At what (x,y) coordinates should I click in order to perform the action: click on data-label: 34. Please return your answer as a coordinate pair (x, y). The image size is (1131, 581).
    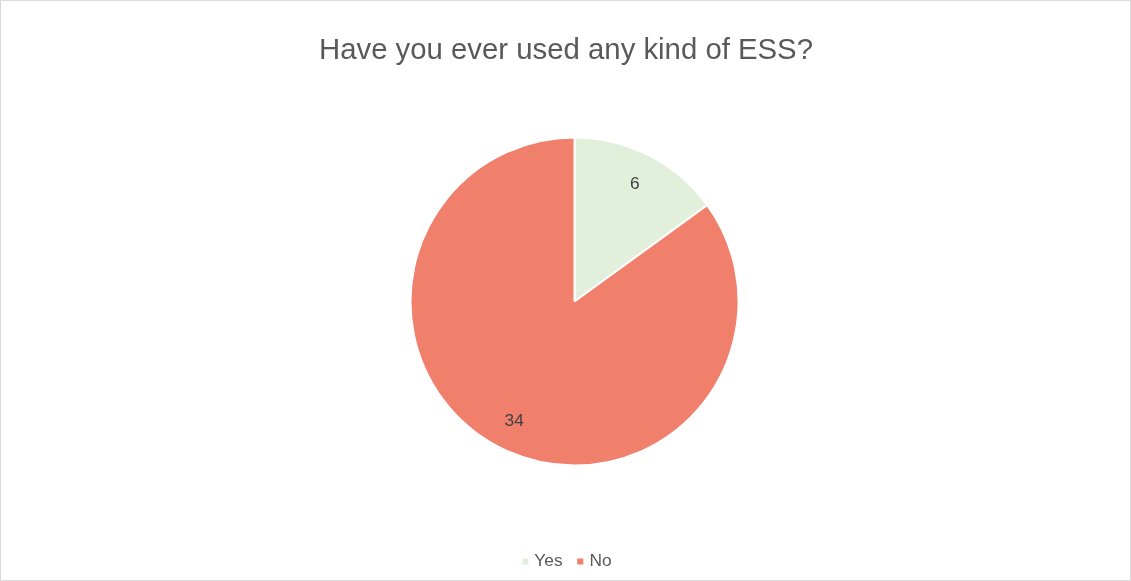
    Looking at the image, I should click on (514, 419).